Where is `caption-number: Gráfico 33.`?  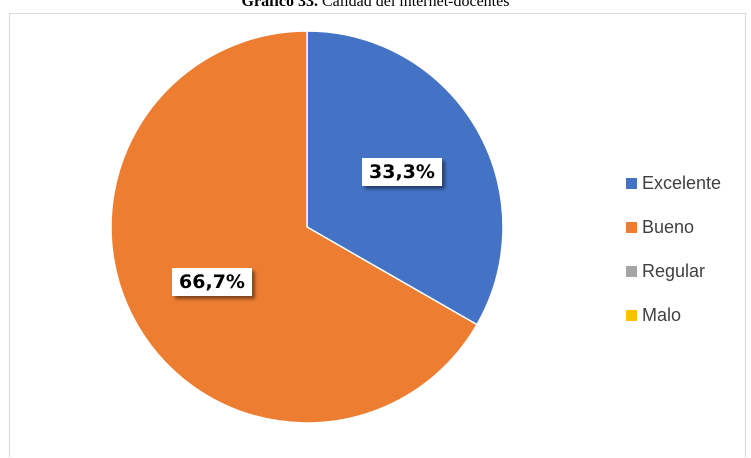 caption-number: Gráfico 33. is located at coordinates (279, 5).